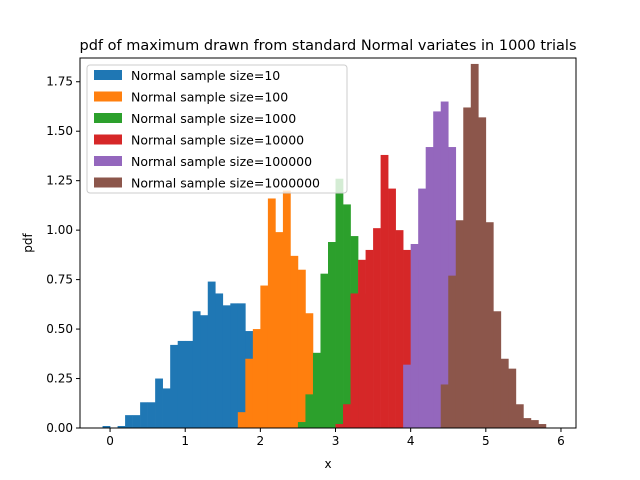 The image size is (640, 480). What do you see at coordinates (59, 280) in the screenshot?
I see `y-tick-label: 0.75` at bounding box center [59, 280].